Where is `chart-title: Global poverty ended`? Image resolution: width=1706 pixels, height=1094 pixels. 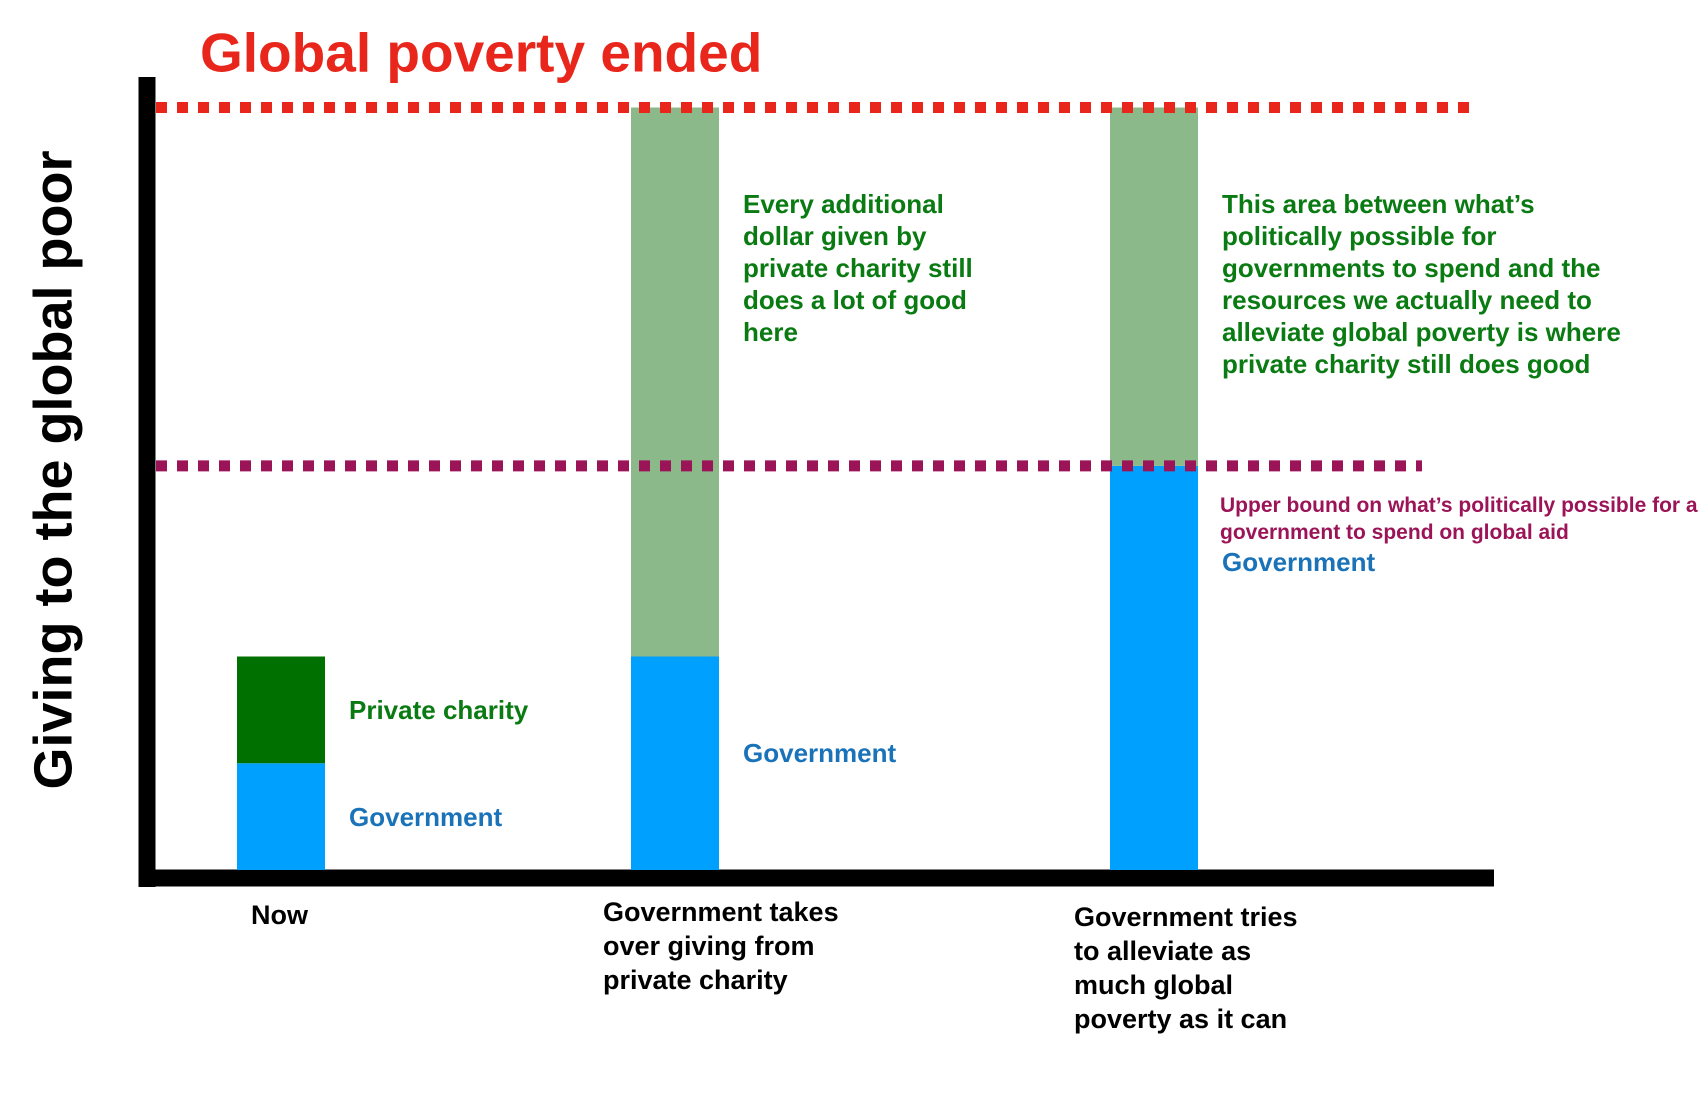
chart-title: Global poverty ended is located at coordinates (481, 53).